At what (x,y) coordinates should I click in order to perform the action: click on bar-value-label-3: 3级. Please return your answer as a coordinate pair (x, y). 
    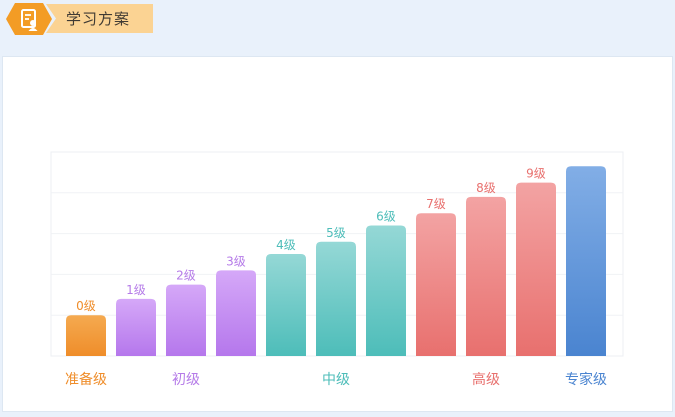
    Looking at the image, I should click on (236, 261).